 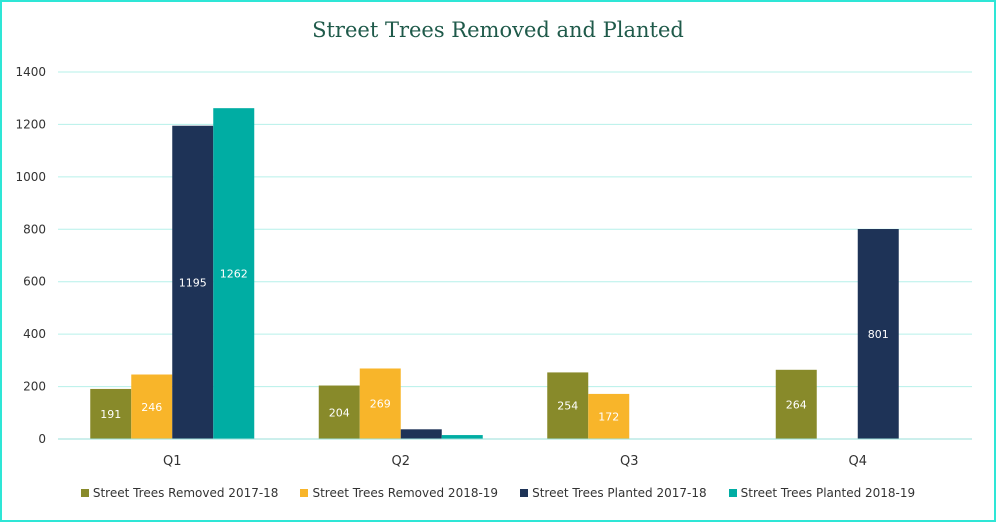 I want to click on y-tick-label: 400, so click(x=34, y=334).